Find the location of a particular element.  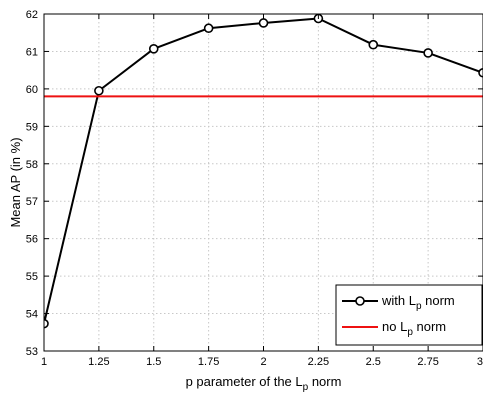

y-axis-label: Mean AP (in %) is located at coordinates (15, 182).